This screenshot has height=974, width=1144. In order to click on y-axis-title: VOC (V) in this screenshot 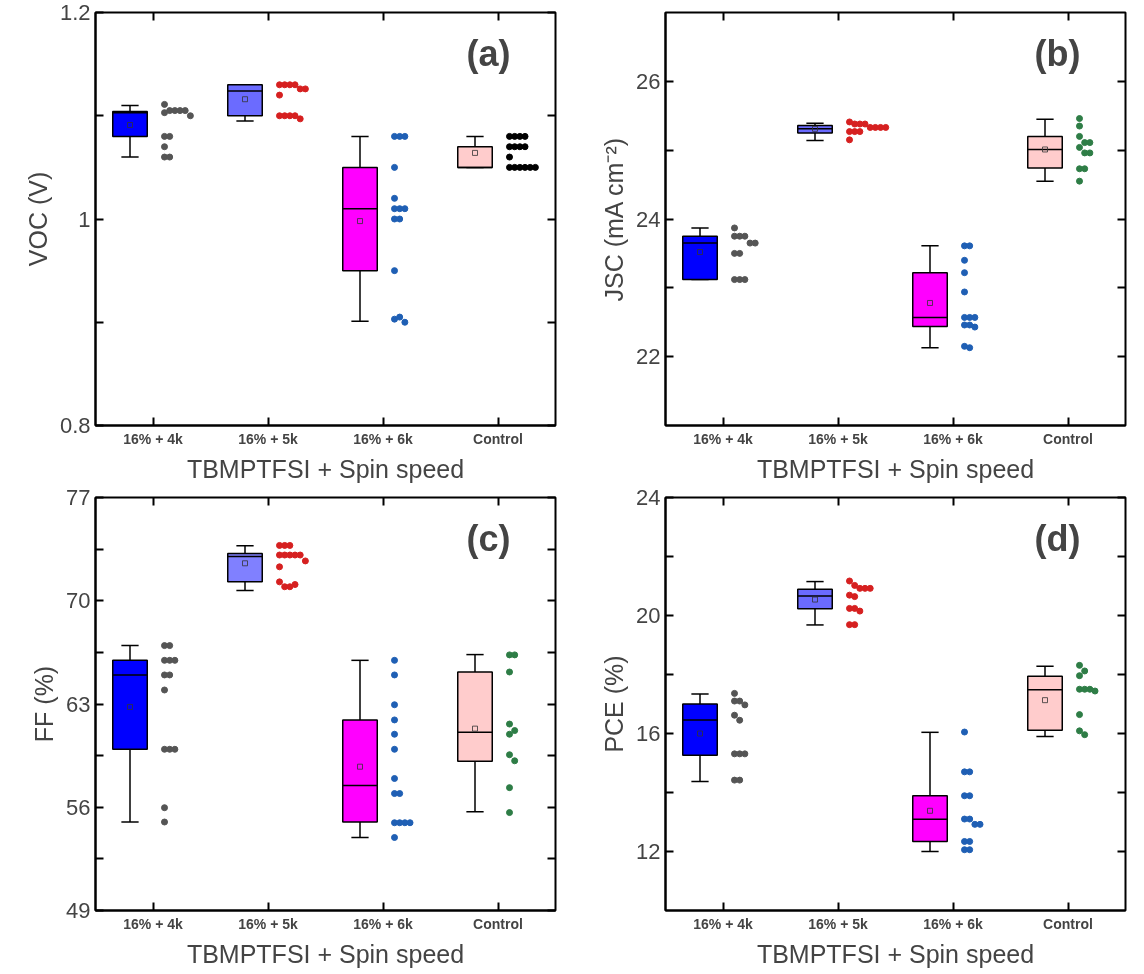, I will do `click(37, 219)`.